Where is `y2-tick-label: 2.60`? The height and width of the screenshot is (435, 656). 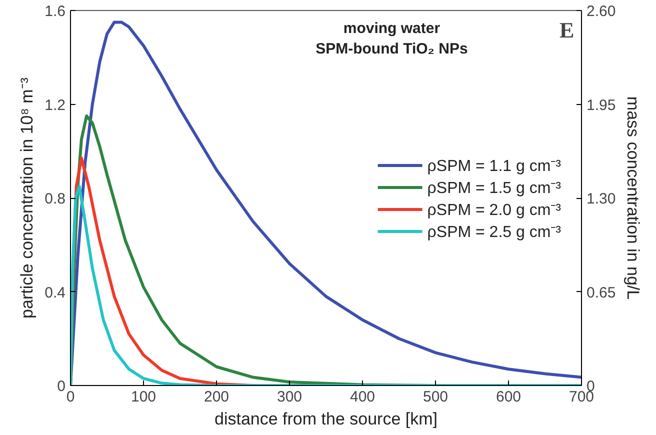 y2-tick-label: 2.60 is located at coordinates (601, 11).